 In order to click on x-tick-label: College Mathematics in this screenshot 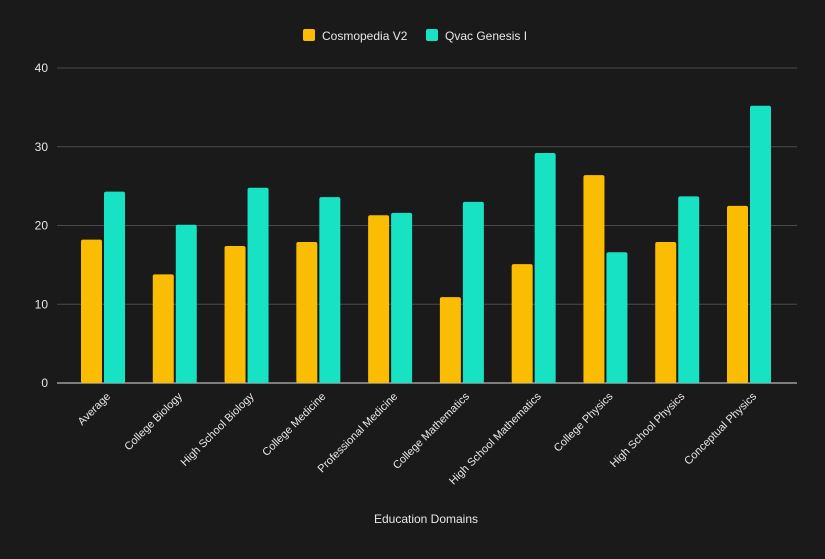, I will do `click(431, 430)`.